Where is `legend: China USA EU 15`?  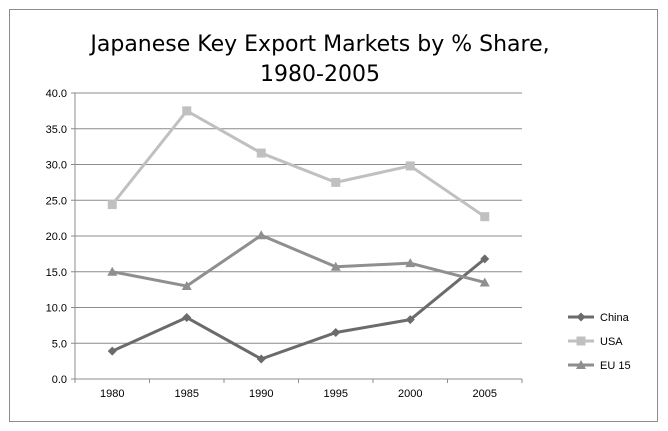 legend: China USA EU 15 is located at coordinates (599, 342).